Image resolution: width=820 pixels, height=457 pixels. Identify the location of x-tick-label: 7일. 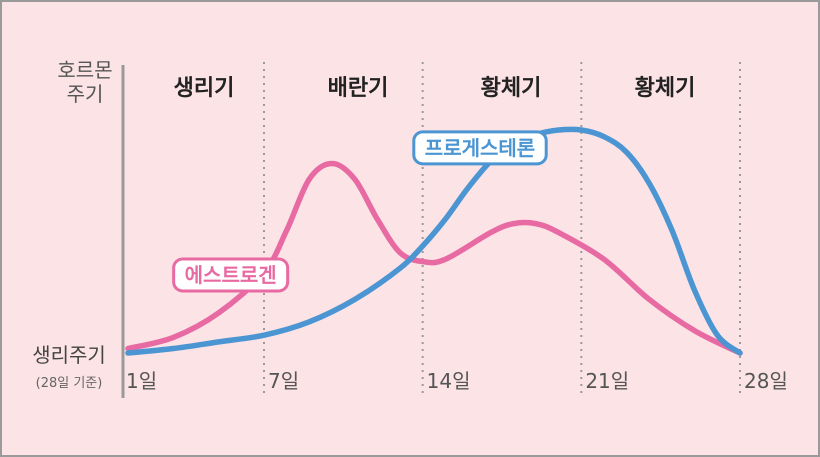
(283, 381).